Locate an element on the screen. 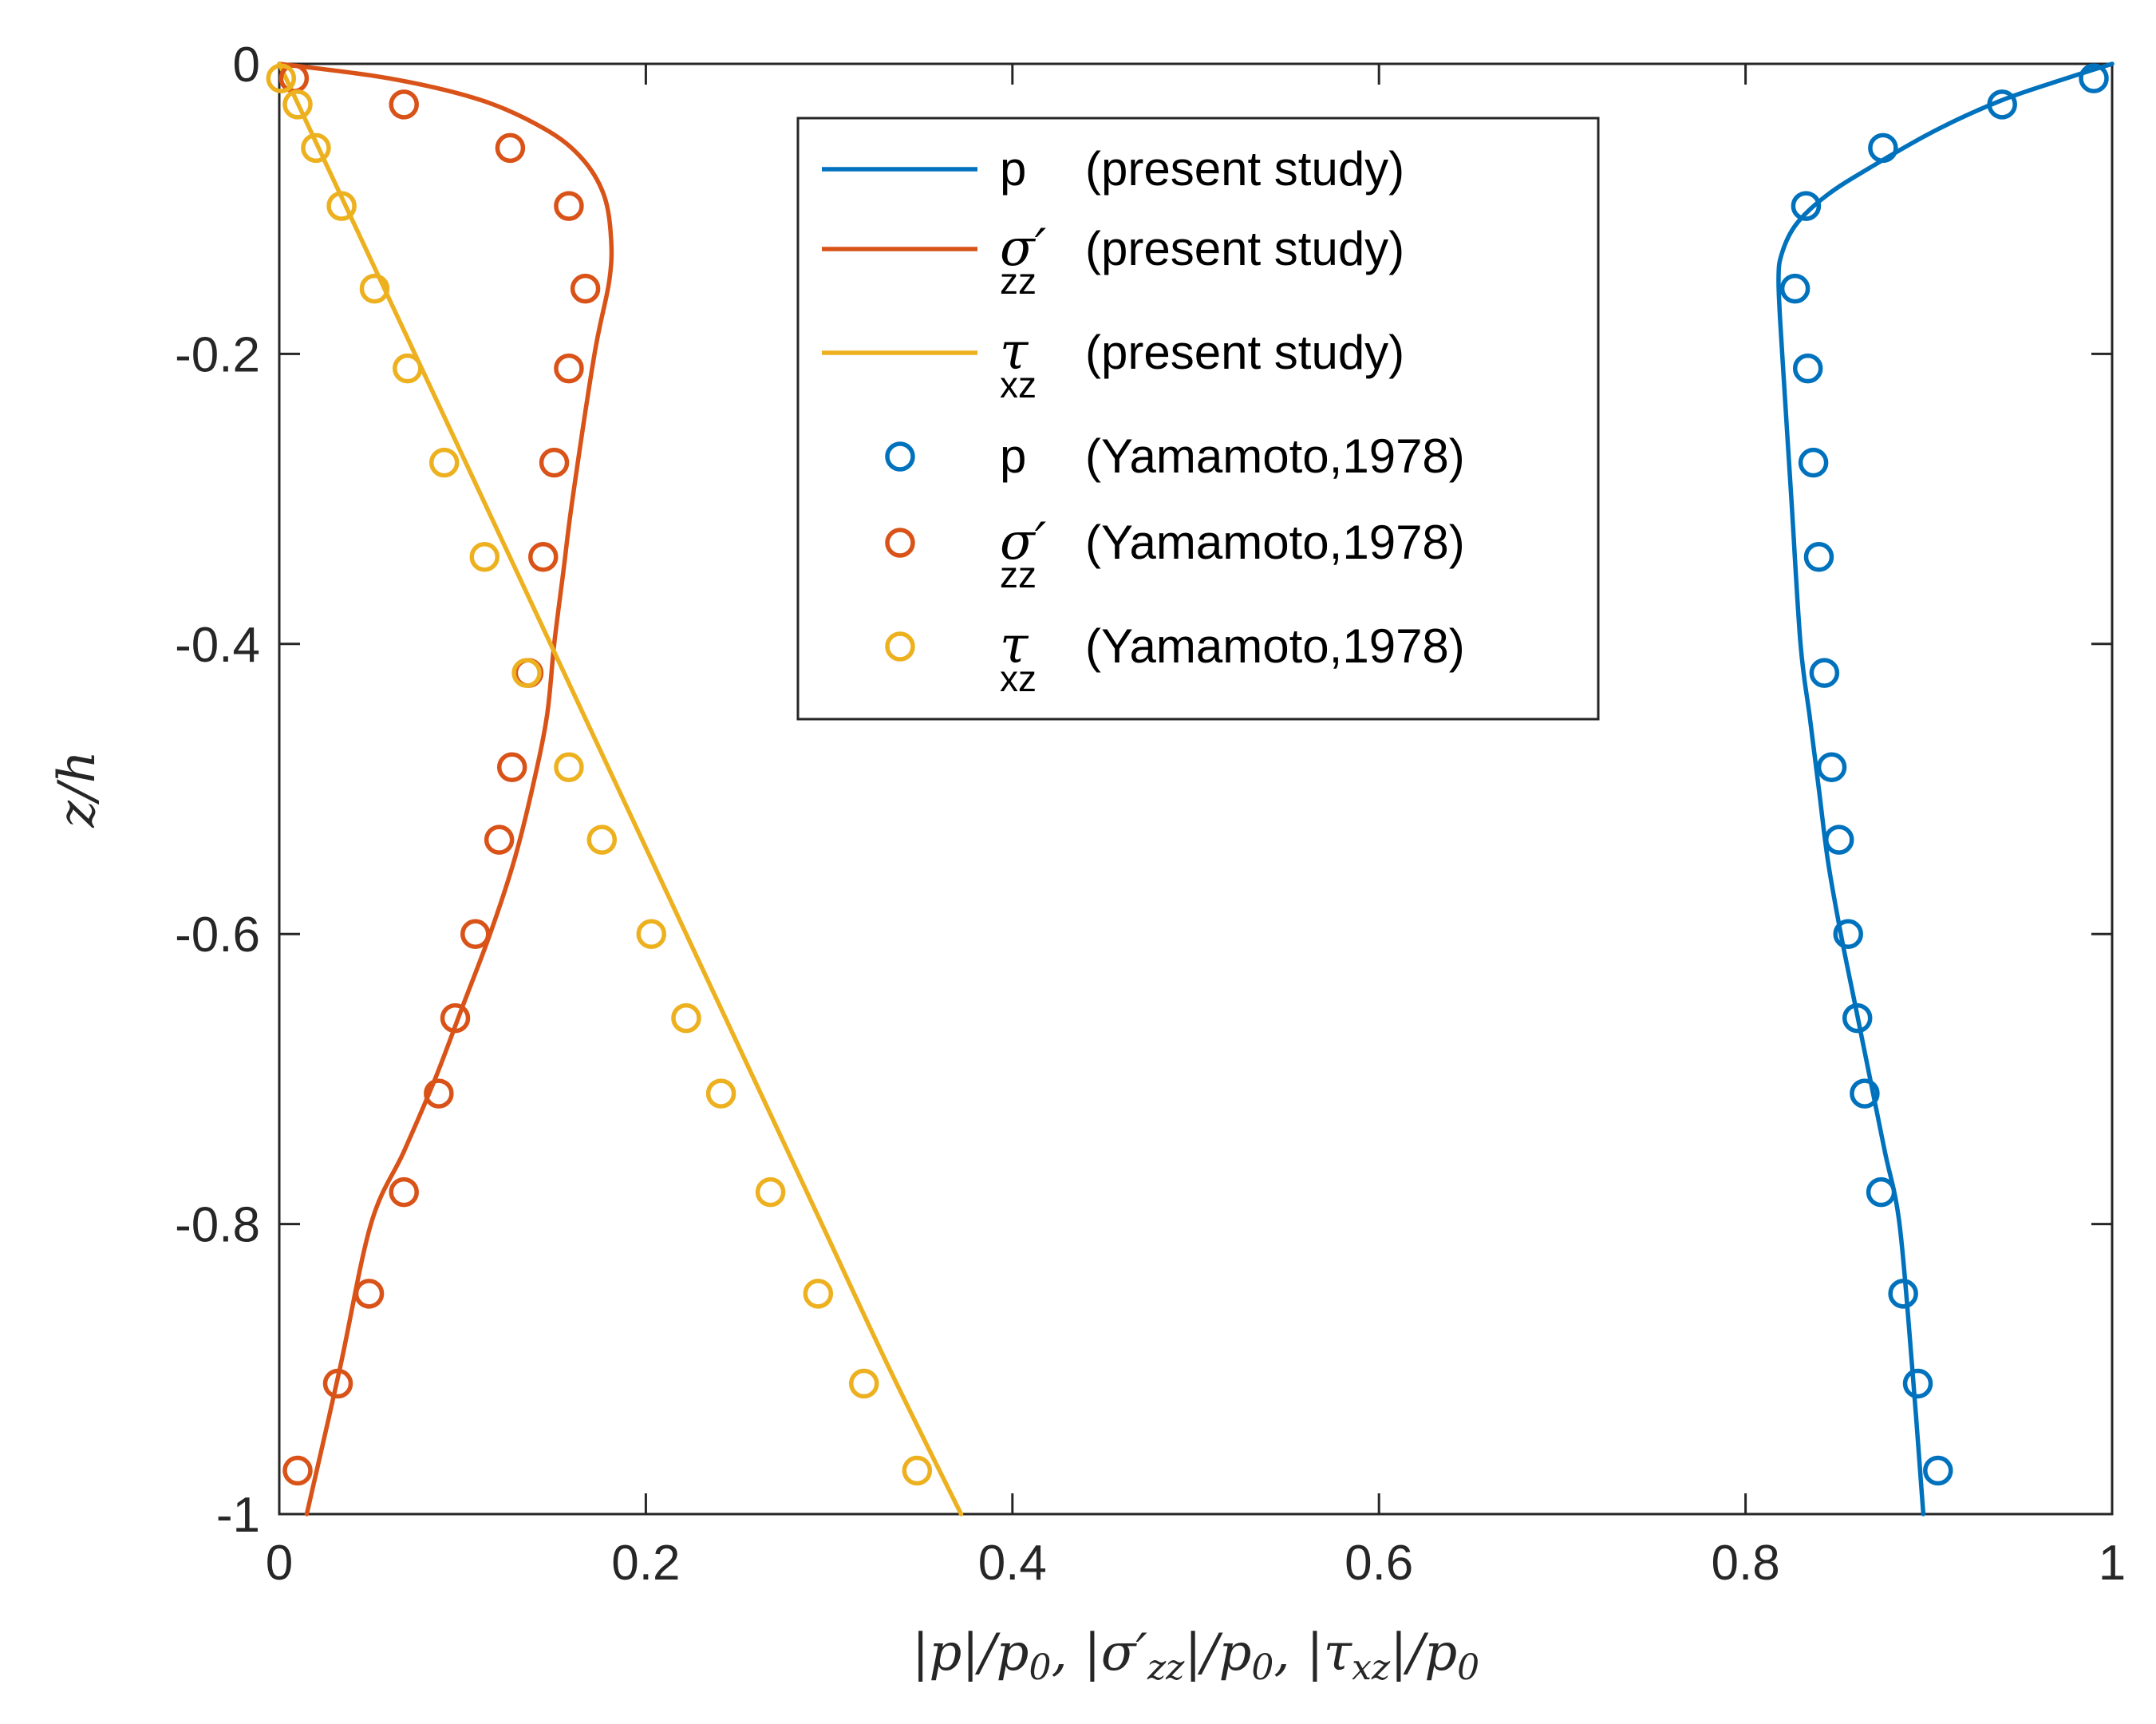 The width and height of the screenshot is (2156, 1724). y-tick-label: -0.2 is located at coordinates (217, 354).